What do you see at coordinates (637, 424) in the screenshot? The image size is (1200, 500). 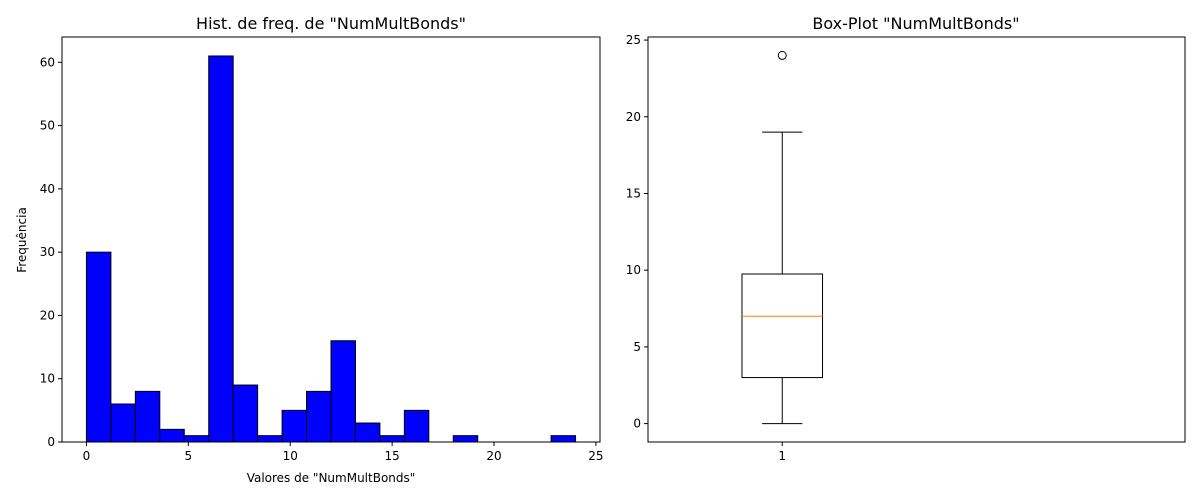 I see `boxplot-y-tick-label: 0` at bounding box center [637, 424].